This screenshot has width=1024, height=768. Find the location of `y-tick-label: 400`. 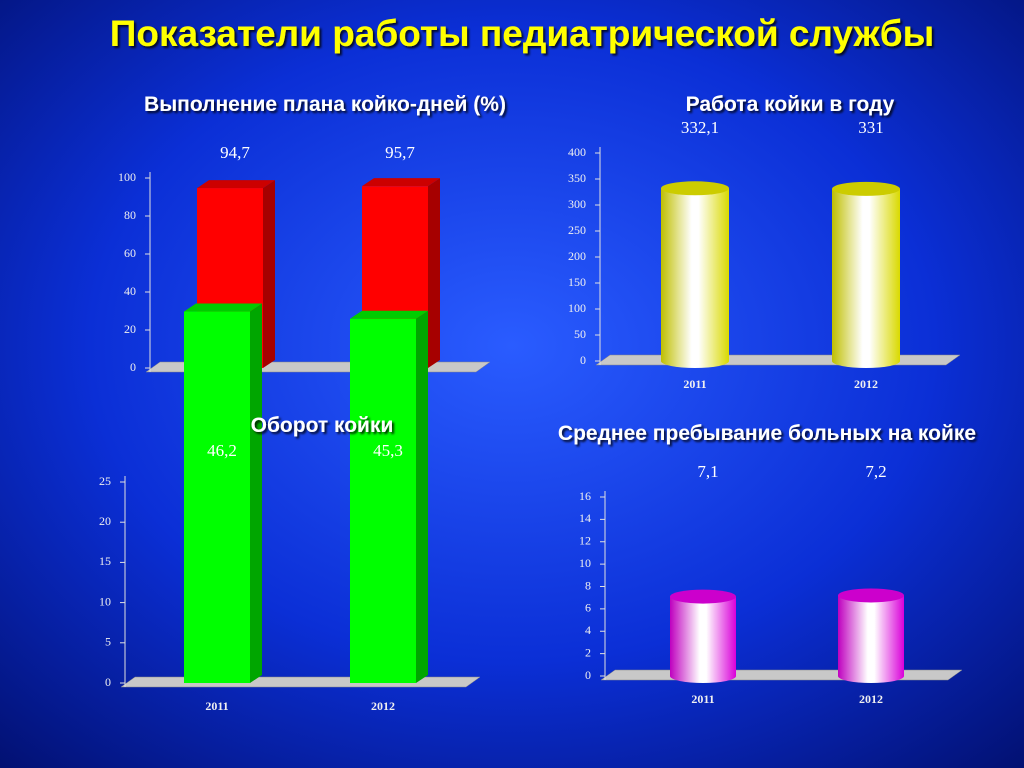

y-tick-label: 400 is located at coordinates (577, 152).